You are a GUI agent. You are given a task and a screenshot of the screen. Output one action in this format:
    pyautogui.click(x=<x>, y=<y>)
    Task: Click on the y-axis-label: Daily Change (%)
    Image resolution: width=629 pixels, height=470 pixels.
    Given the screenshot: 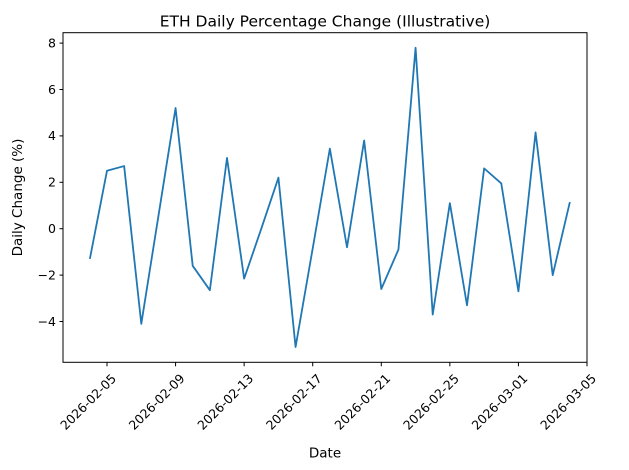 What is the action you would take?
    pyautogui.click(x=18, y=198)
    